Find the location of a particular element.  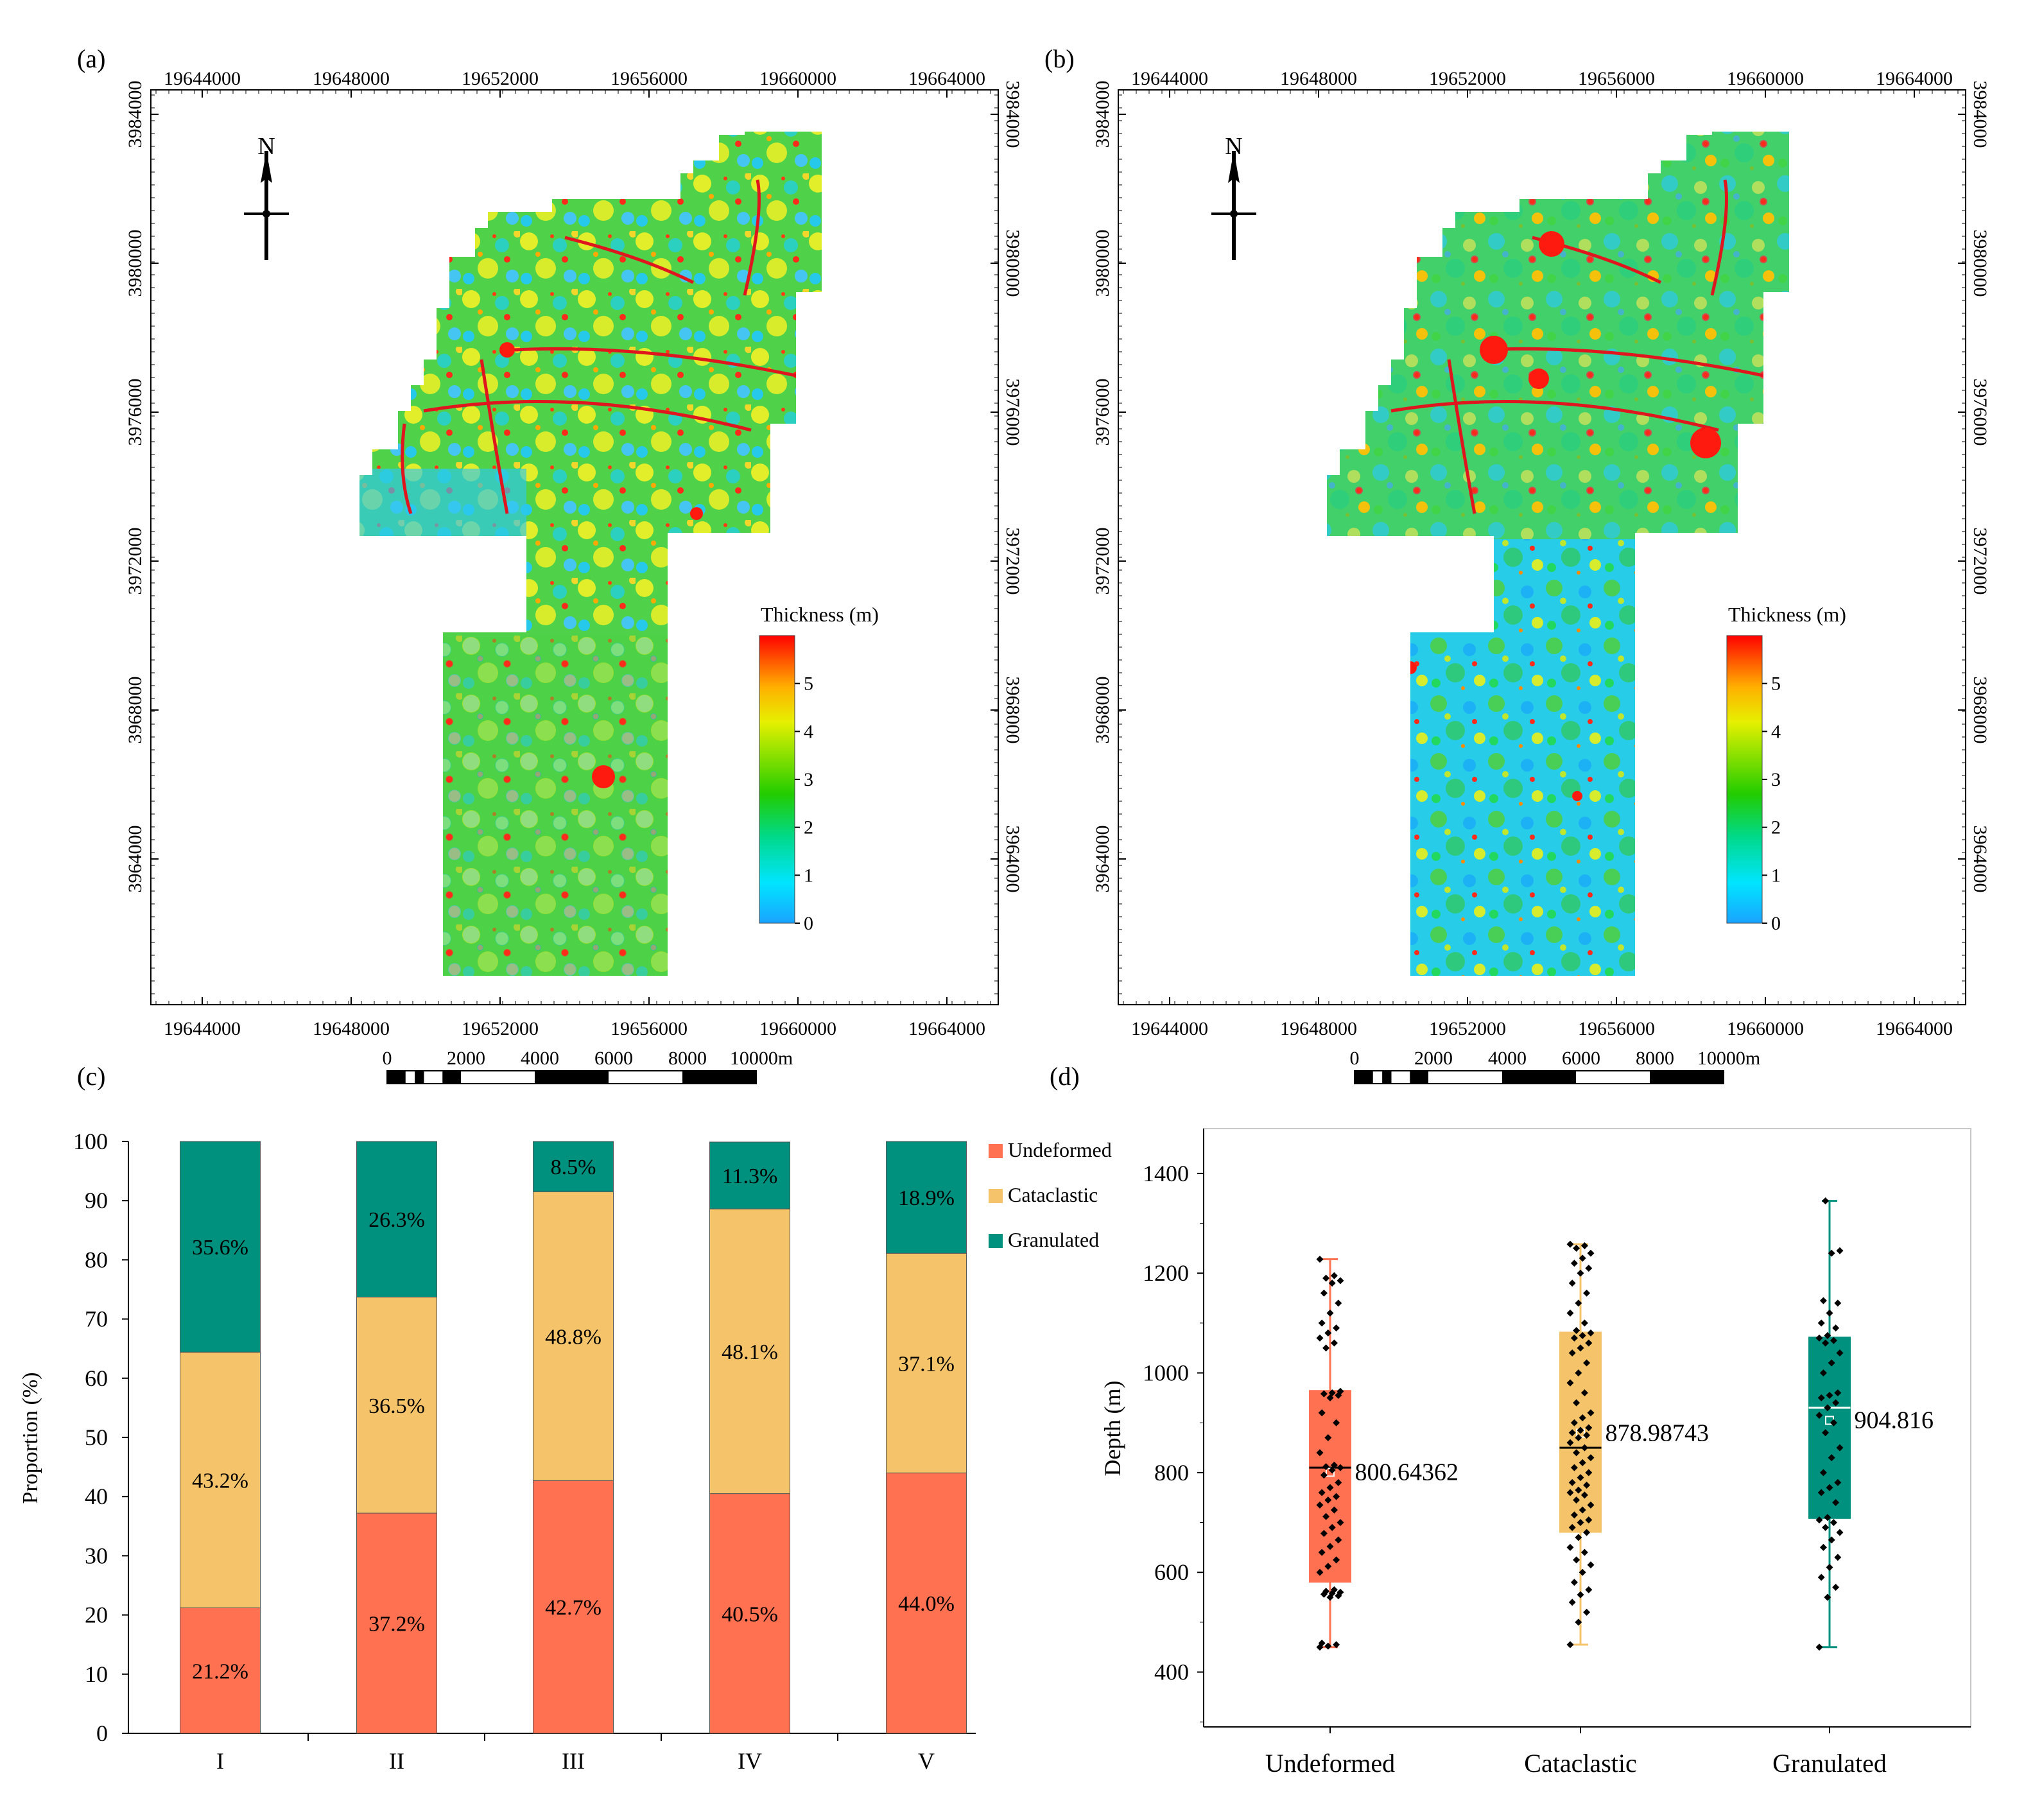

y-tick-label: 90 is located at coordinates (96, 1200).